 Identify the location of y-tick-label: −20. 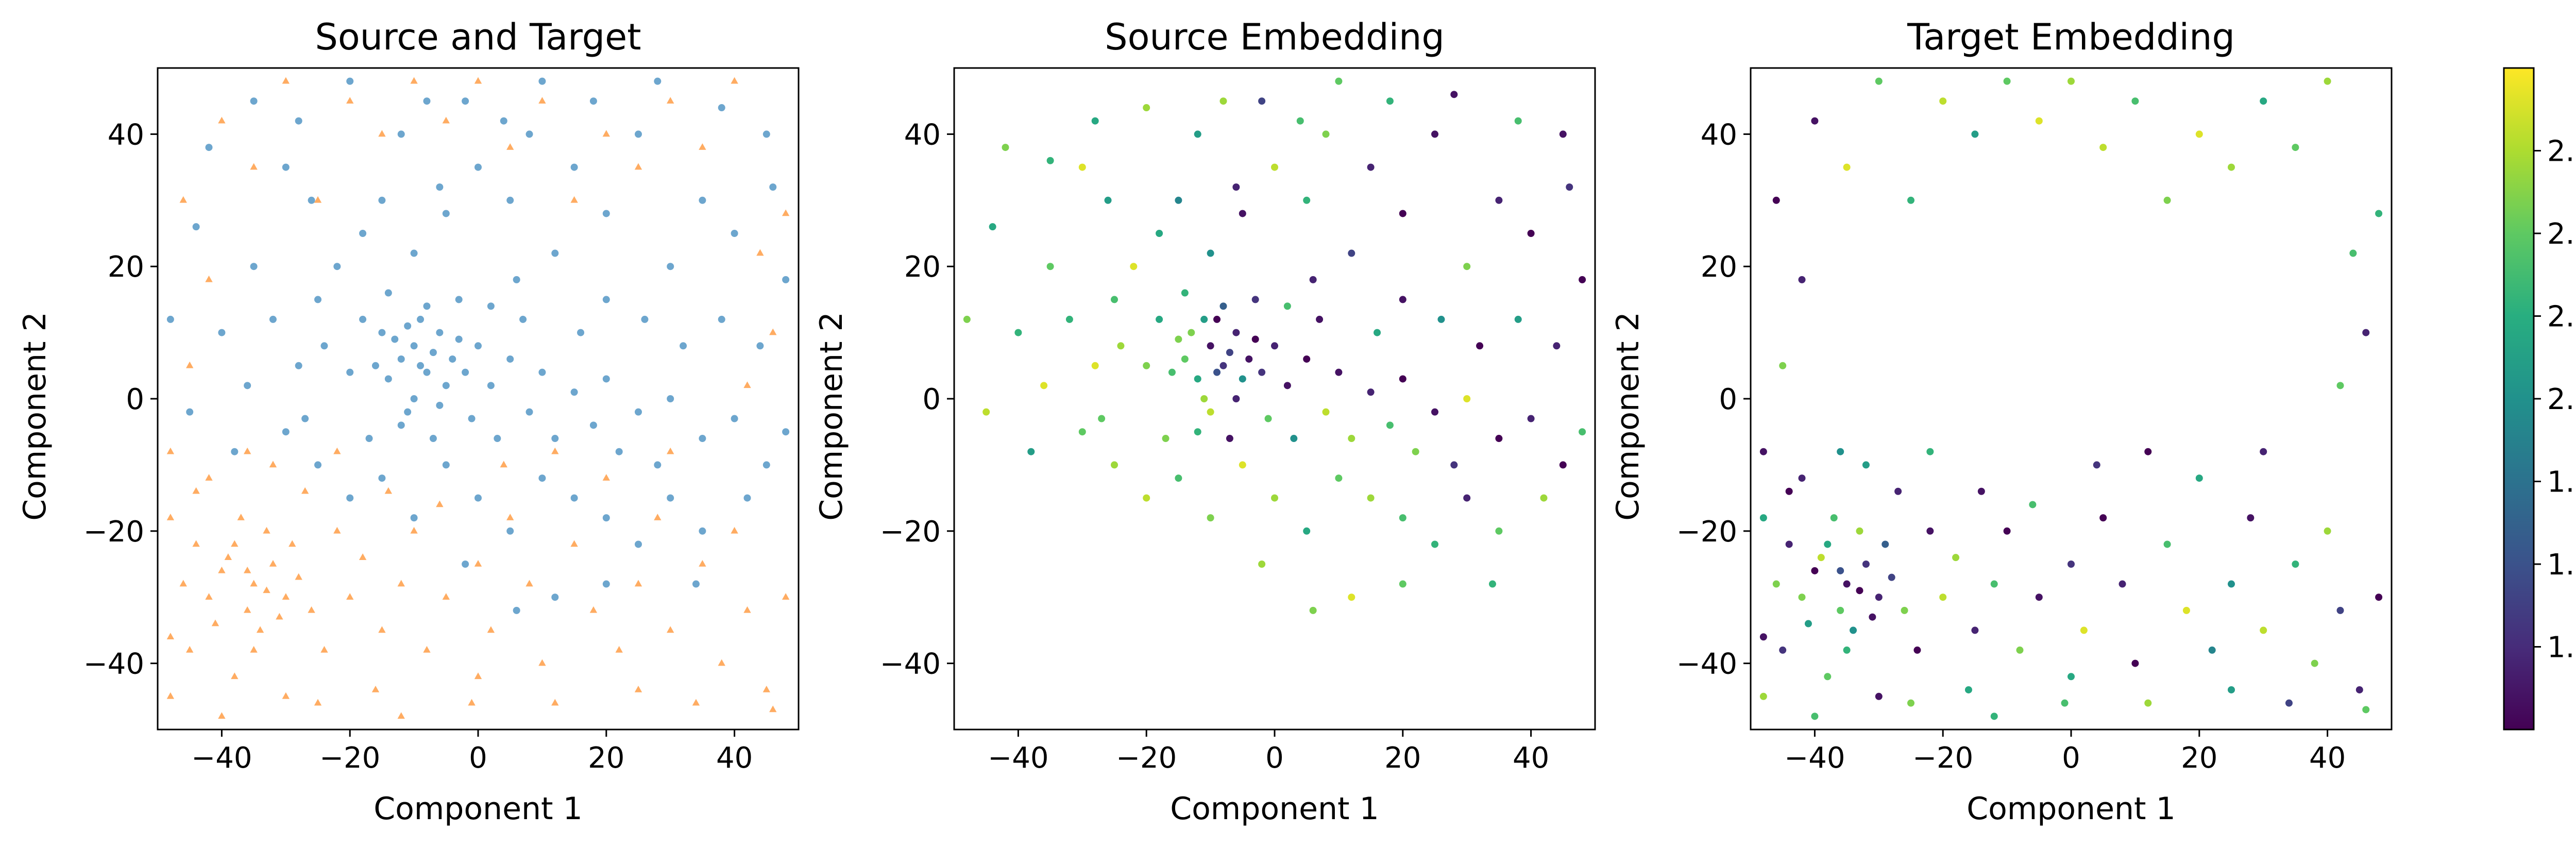
(113, 532).